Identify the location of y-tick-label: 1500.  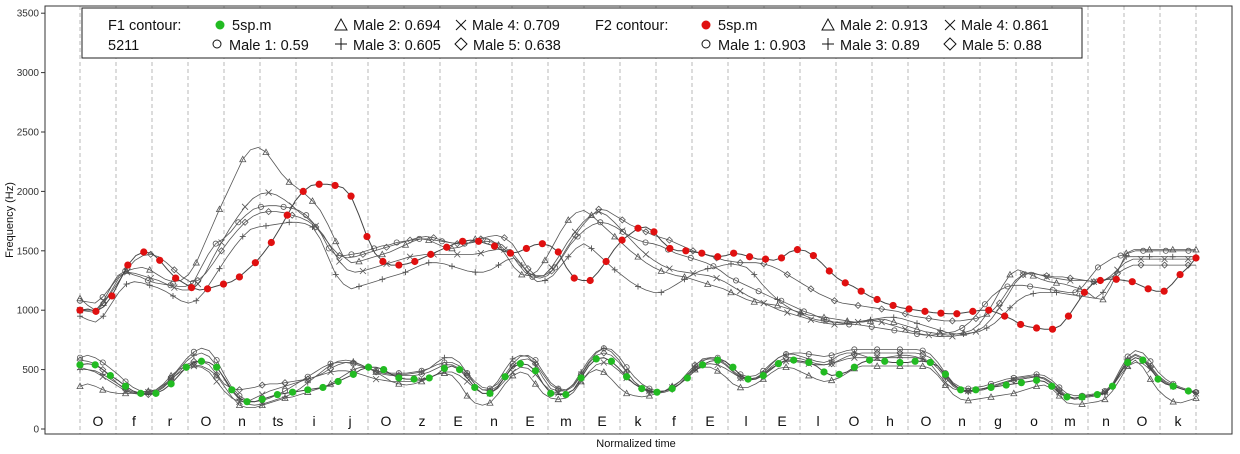
(28, 251).